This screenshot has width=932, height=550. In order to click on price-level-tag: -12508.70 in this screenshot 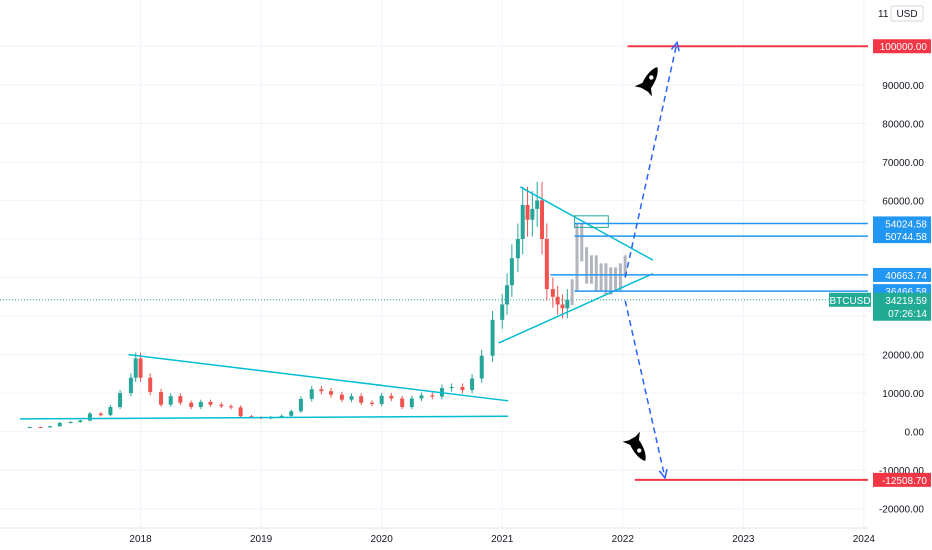, I will do `click(904, 481)`.